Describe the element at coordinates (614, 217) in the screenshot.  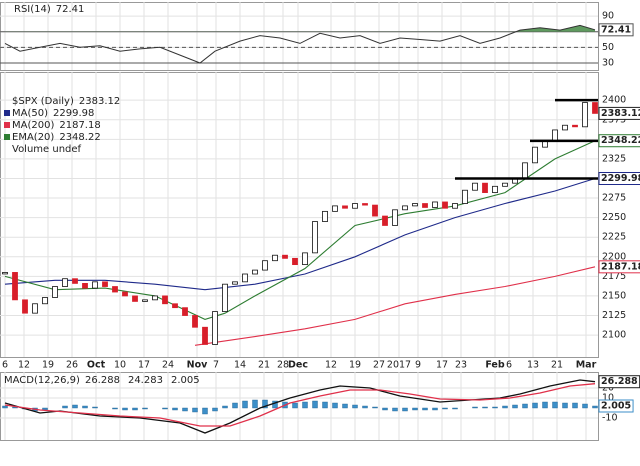
I see `y-tick-label: 2250` at that location.